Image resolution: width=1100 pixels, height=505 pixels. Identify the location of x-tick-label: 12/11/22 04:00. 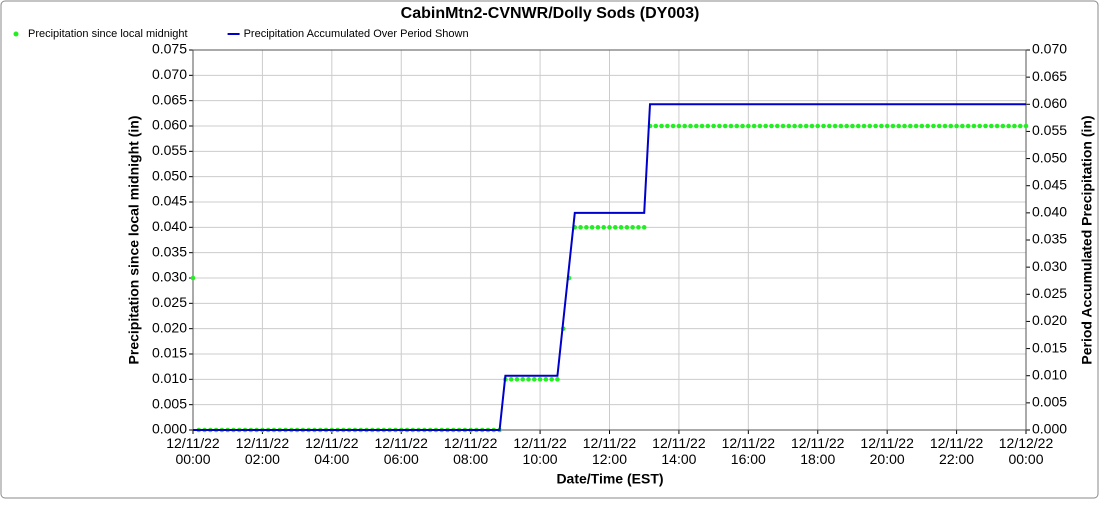
(332, 451).